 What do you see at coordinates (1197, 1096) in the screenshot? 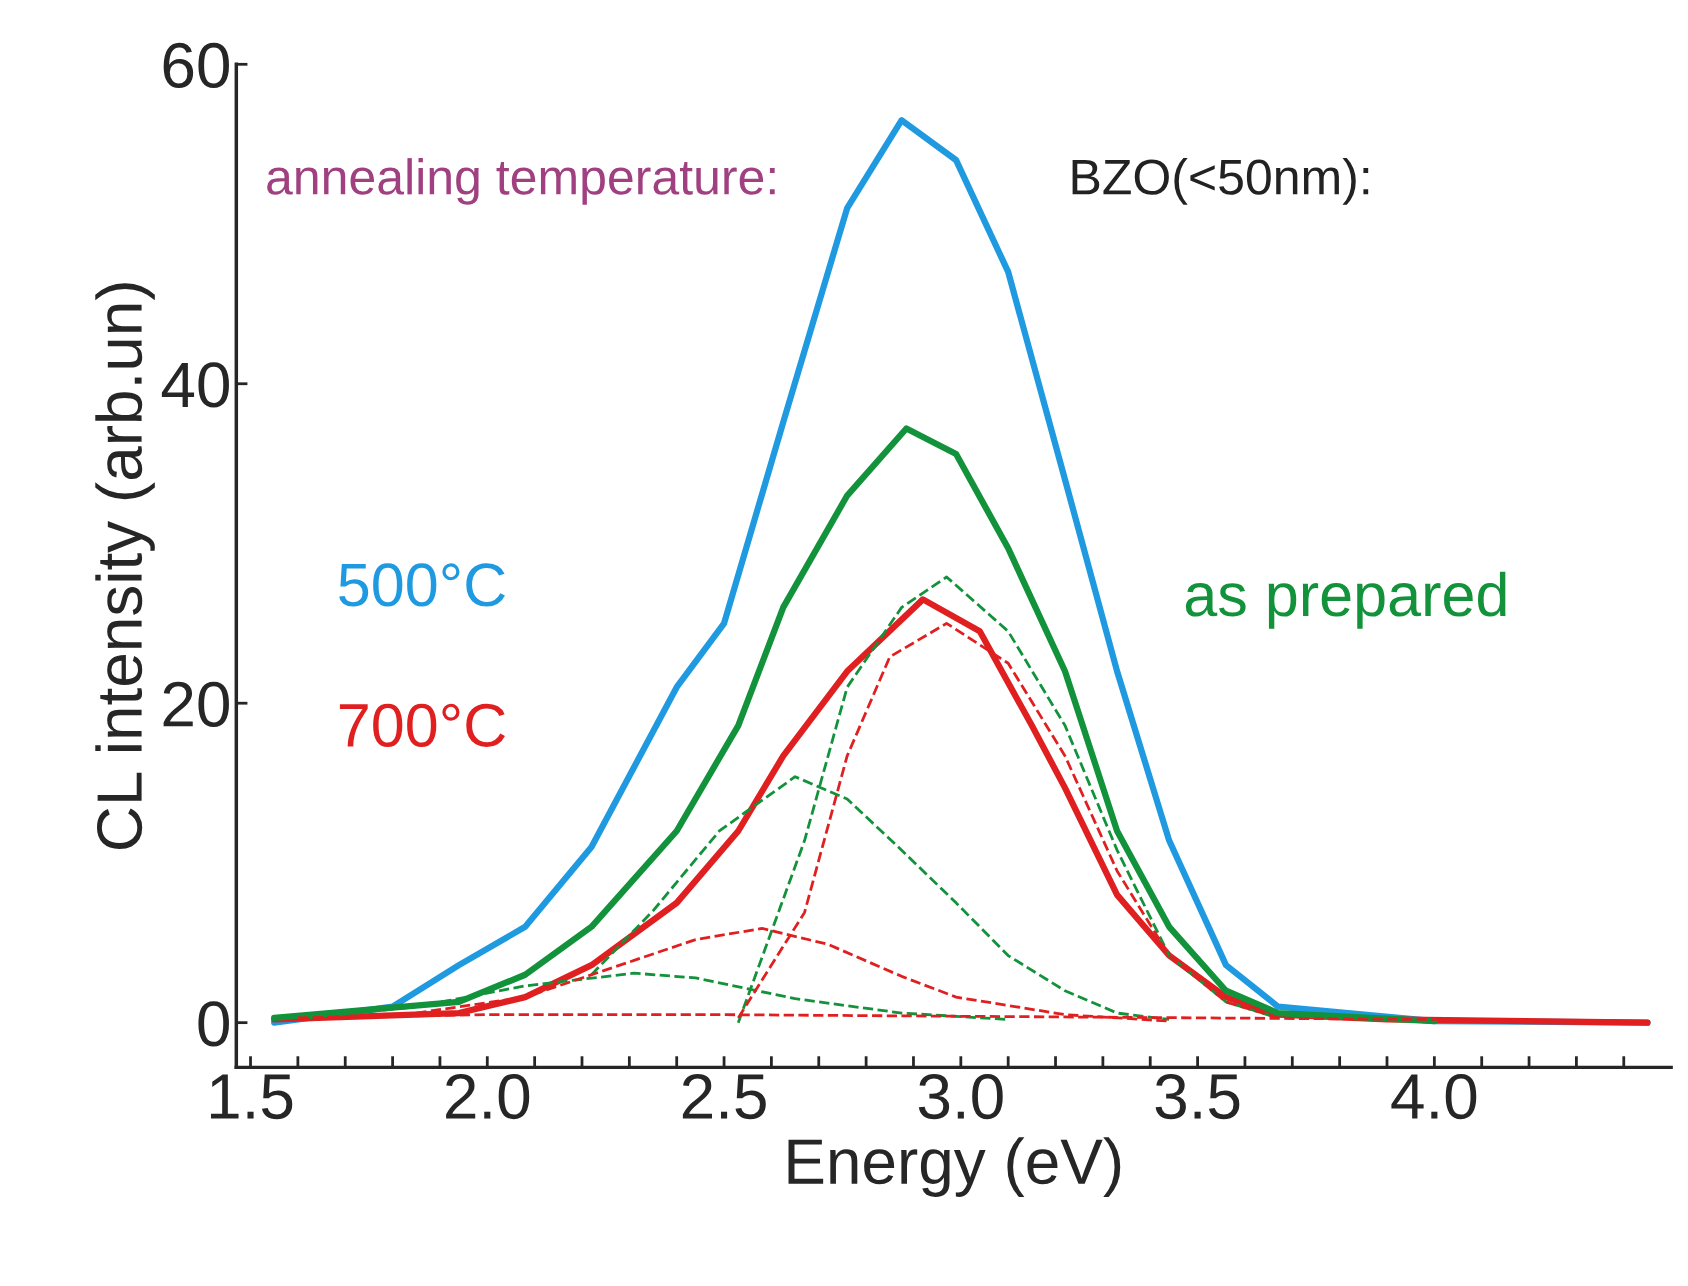
I see `x-tick-label: 3.5` at bounding box center [1197, 1096].